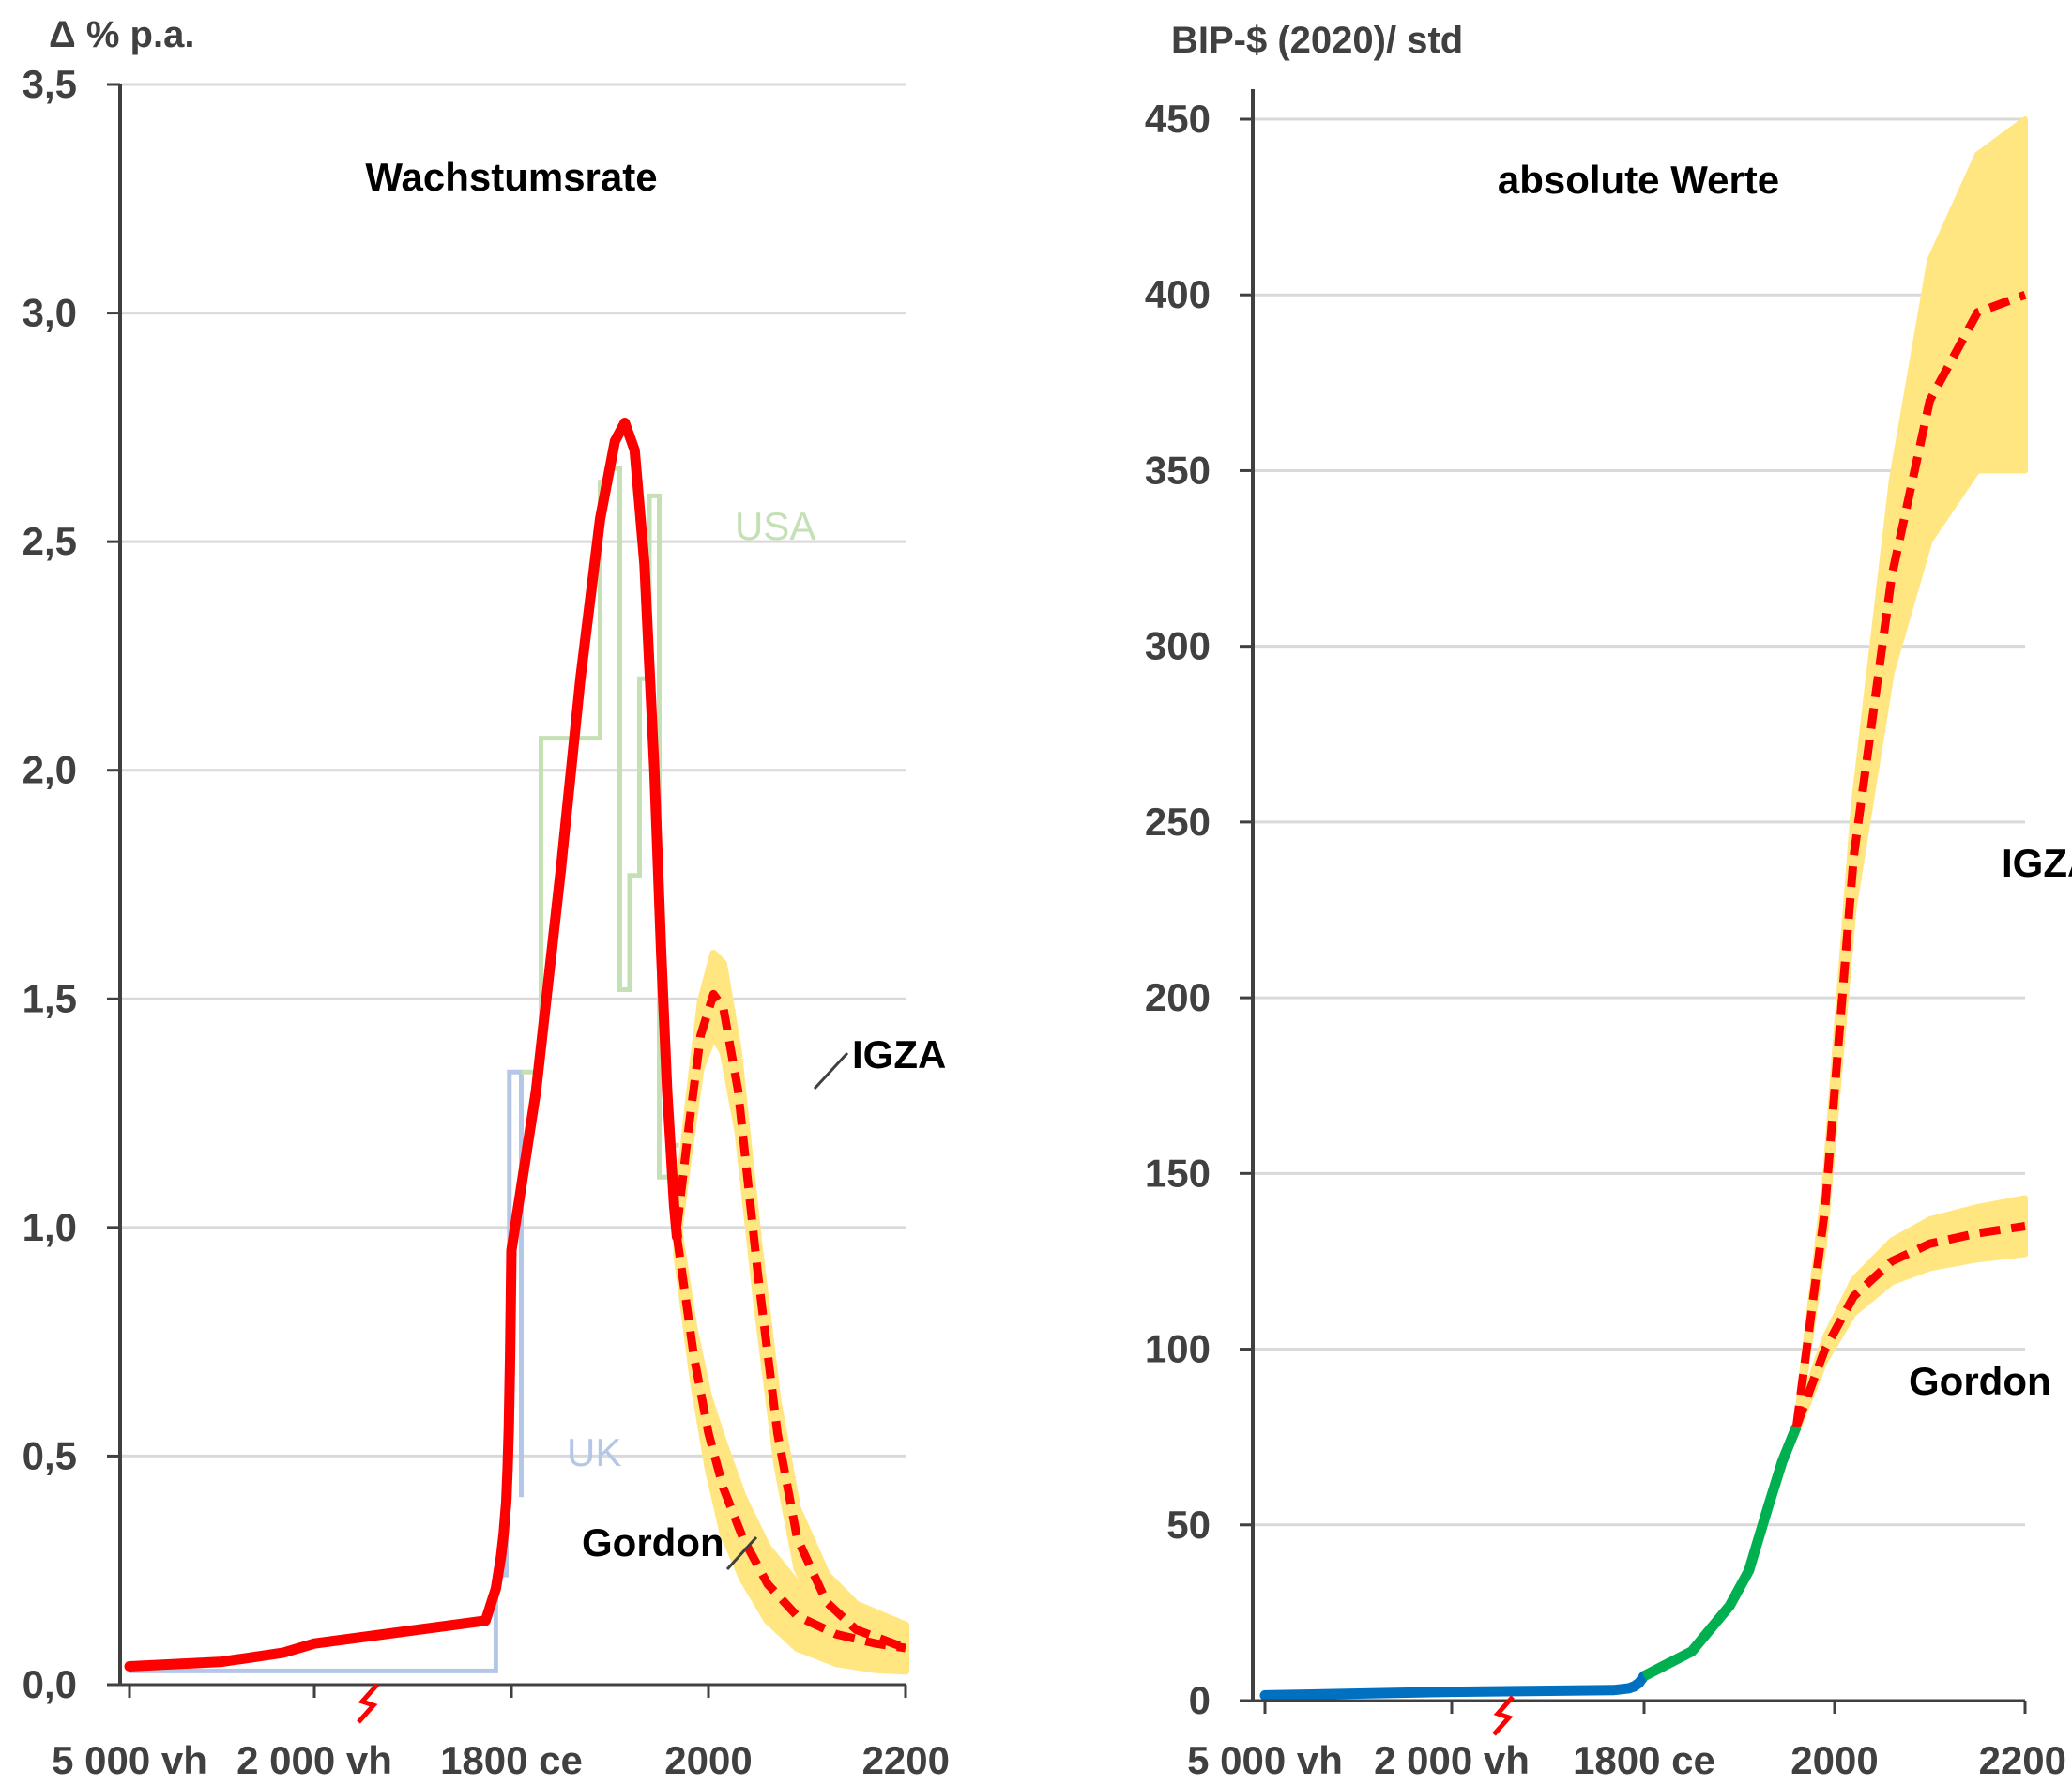 The height and width of the screenshot is (1786, 2072). I want to click on y-tick-label: 250, so click(1178, 822).